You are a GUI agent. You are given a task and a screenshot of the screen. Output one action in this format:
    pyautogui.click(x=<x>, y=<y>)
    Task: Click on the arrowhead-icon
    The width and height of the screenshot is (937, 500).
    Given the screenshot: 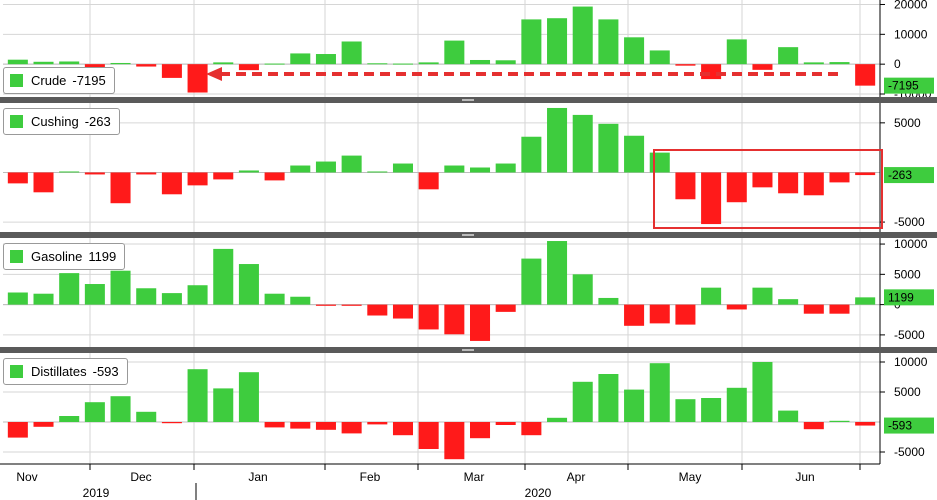 What is the action you would take?
    pyautogui.click(x=214, y=74)
    